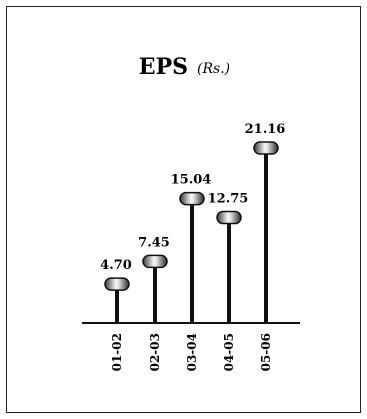 This screenshot has width=367, height=419. I want to click on data-label: 15.04, so click(191, 180).